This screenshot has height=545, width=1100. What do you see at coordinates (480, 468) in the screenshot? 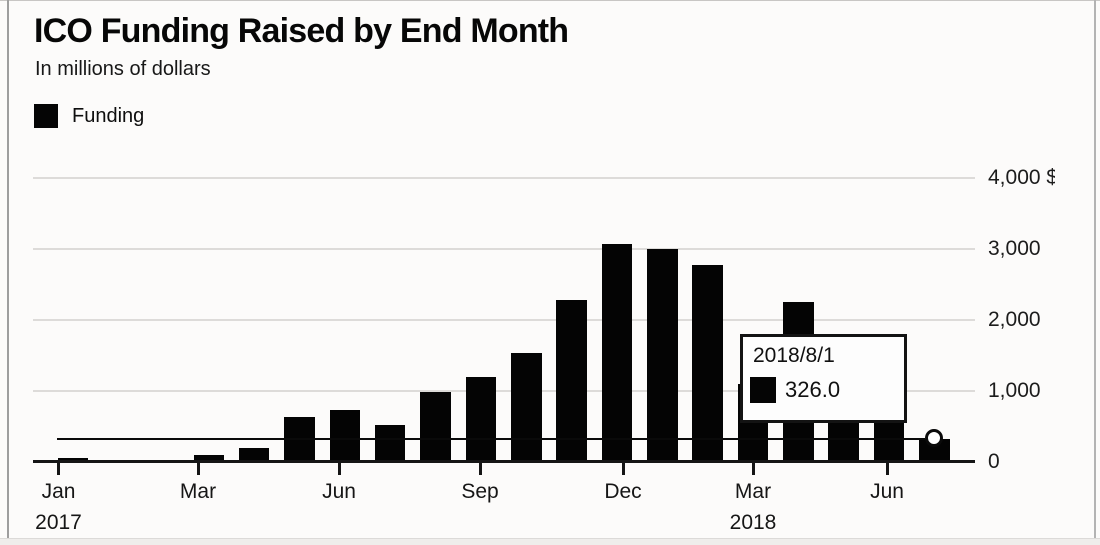
I see `x-tick-sep` at bounding box center [480, 468].